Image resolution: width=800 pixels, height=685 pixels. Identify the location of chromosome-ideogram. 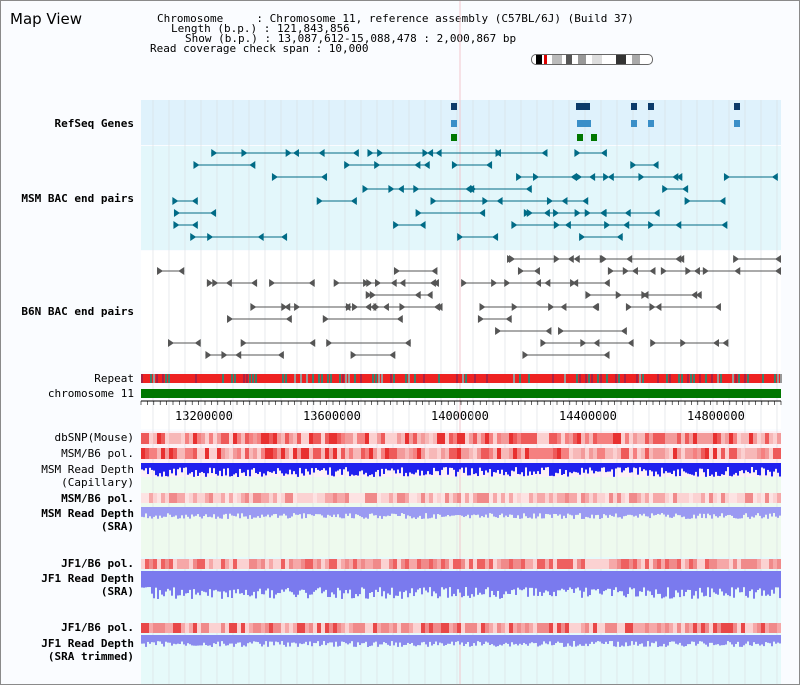
(592, 59).